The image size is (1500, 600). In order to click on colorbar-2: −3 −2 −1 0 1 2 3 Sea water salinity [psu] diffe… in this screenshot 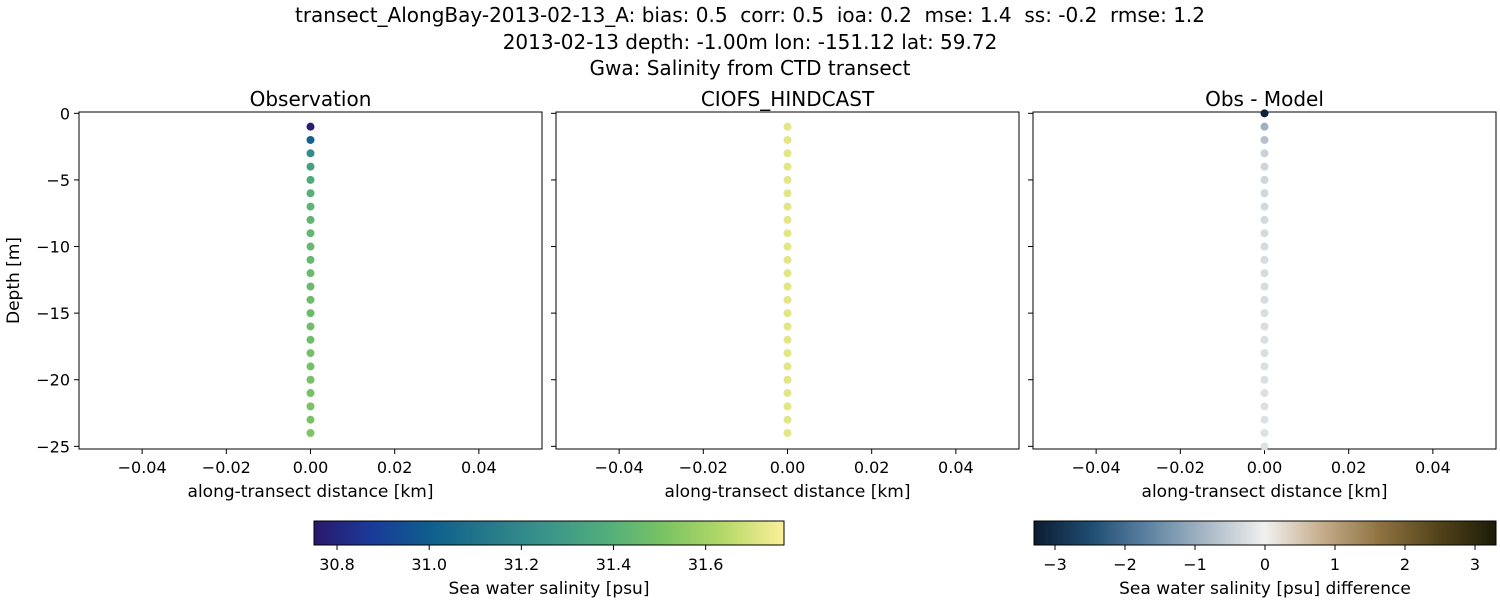, I will do `click(1265, 559)`.